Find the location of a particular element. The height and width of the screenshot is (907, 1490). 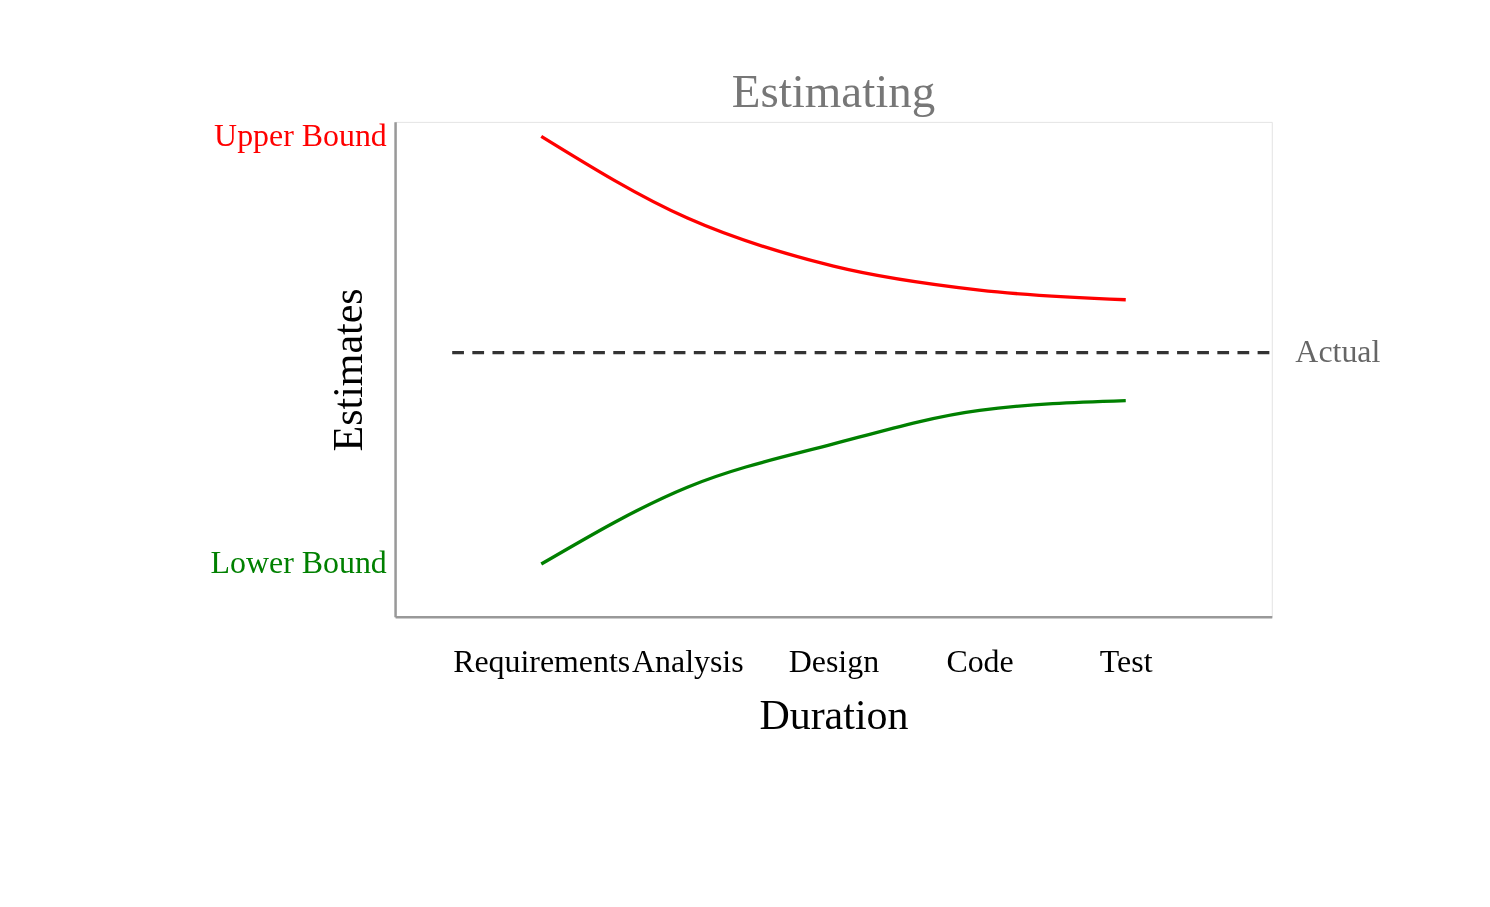

ref-line-label: Actual is located at coordinates (1338, 351).